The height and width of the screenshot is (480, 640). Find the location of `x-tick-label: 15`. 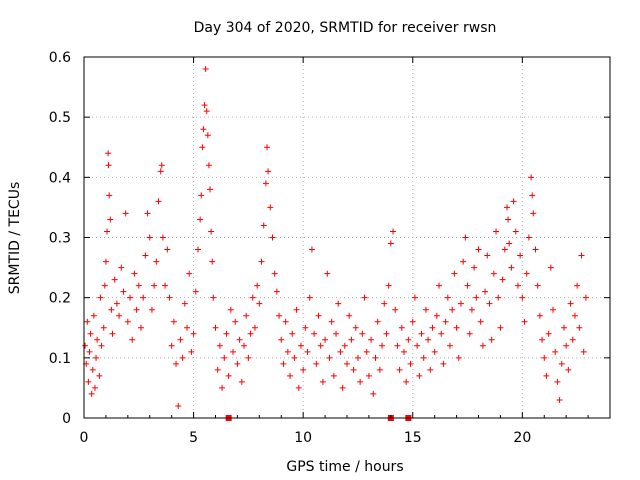

x-tick-label: 15 is located at coordinates (413, 438).